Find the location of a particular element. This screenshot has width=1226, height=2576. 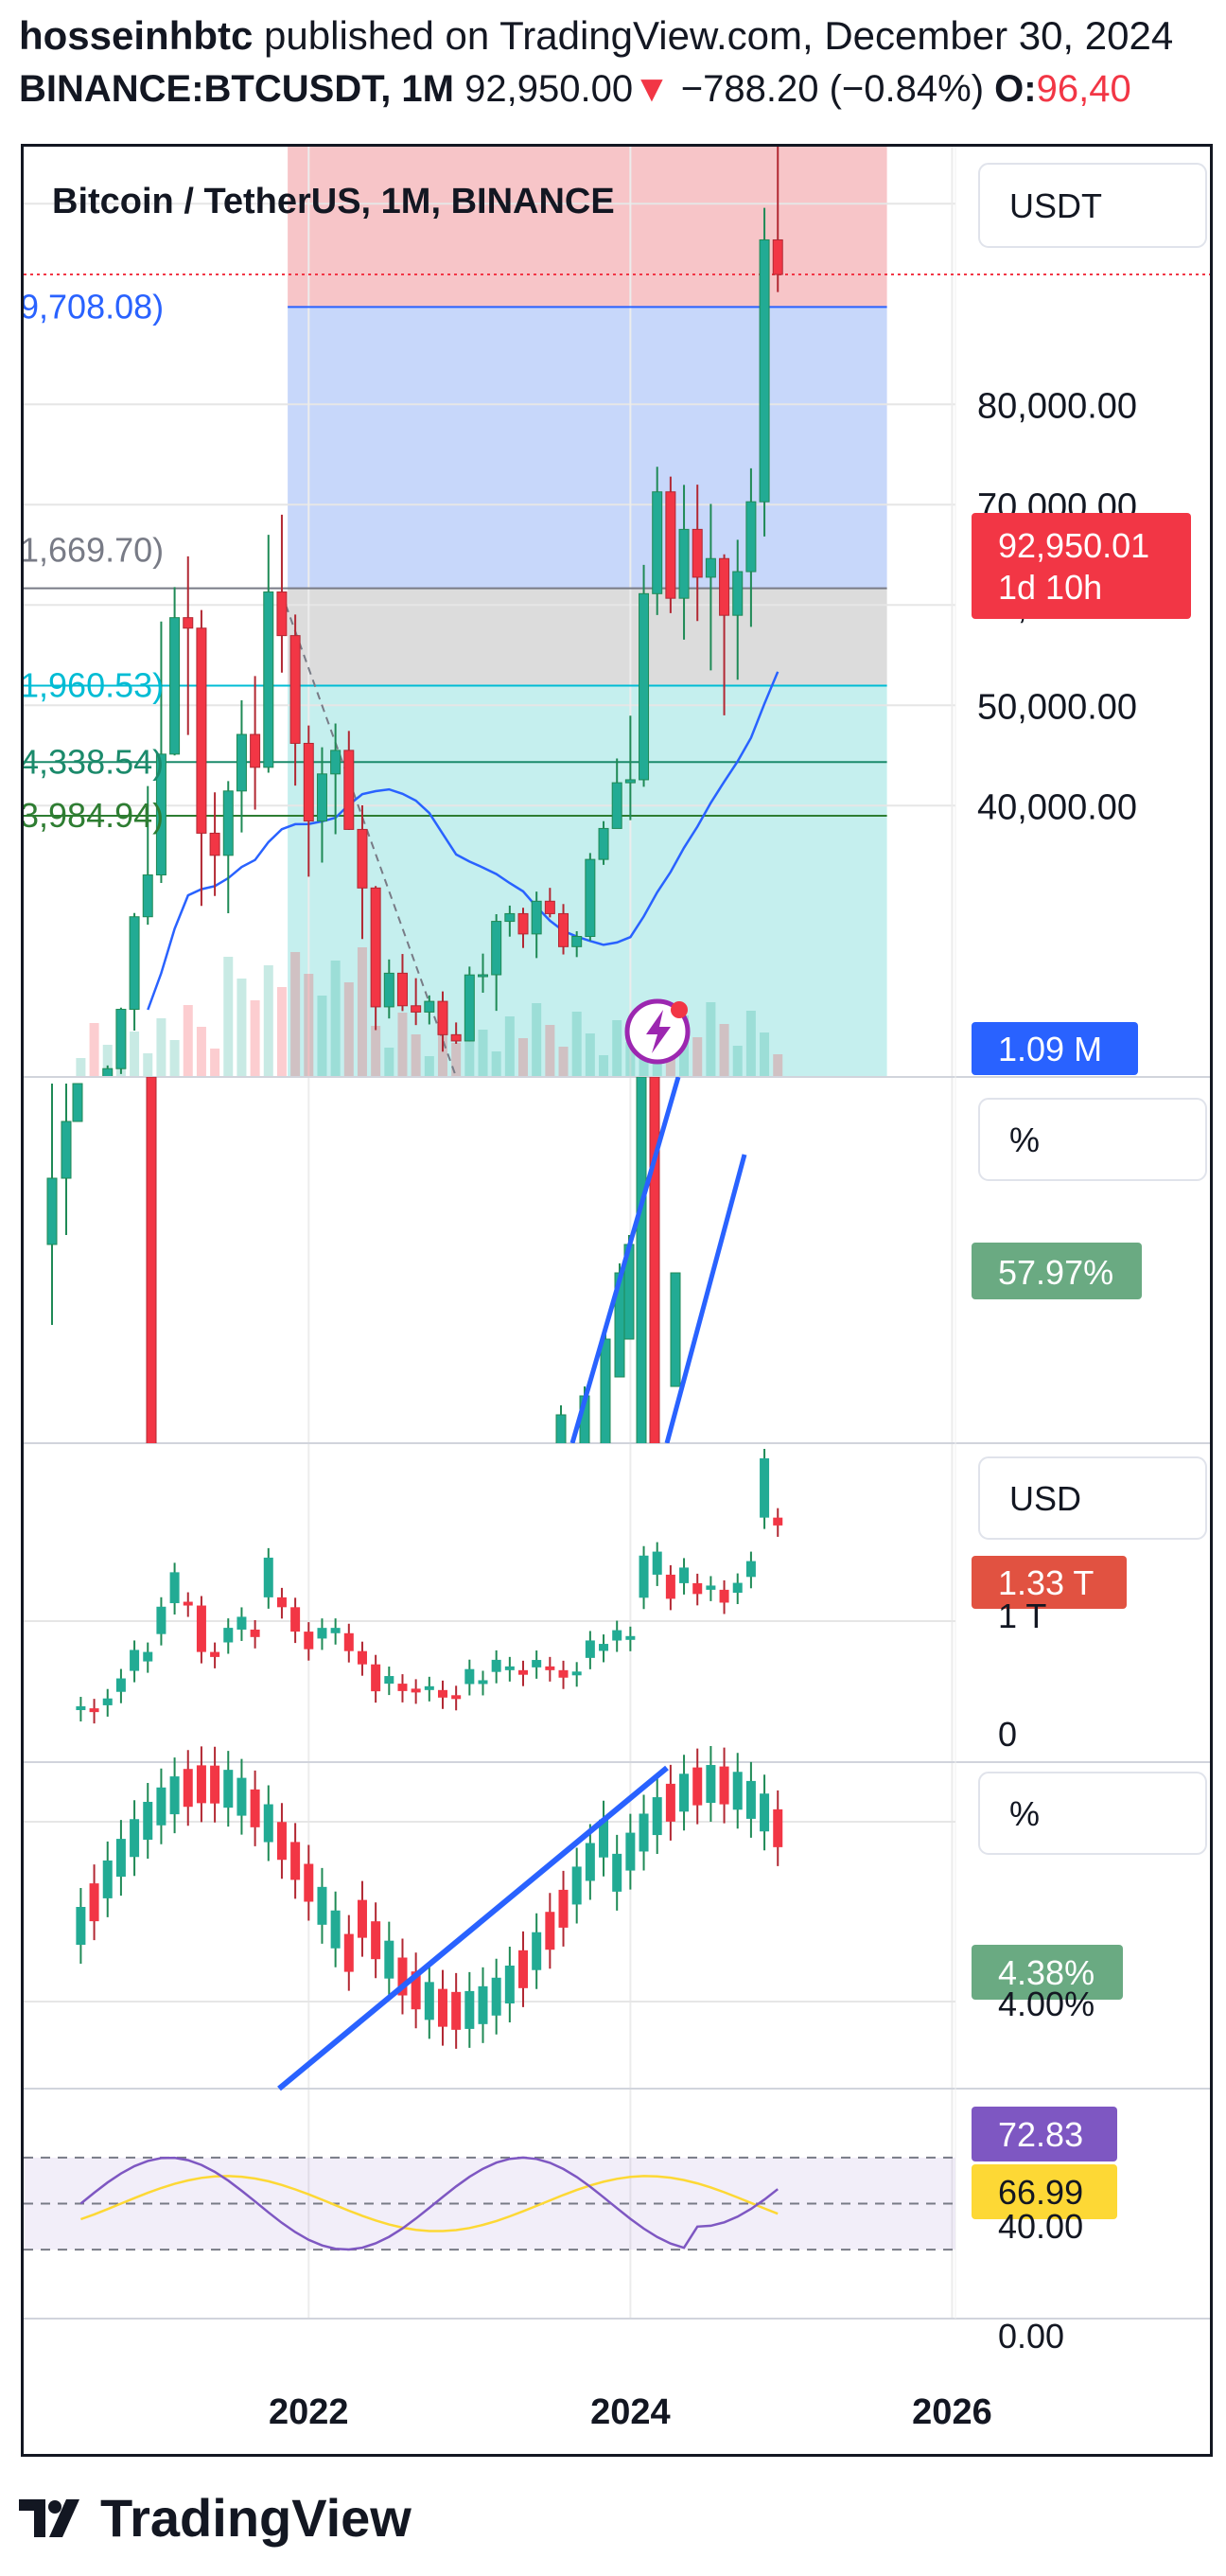

publisher-name: hosseinhbtc is located at coordinates (136, 35).